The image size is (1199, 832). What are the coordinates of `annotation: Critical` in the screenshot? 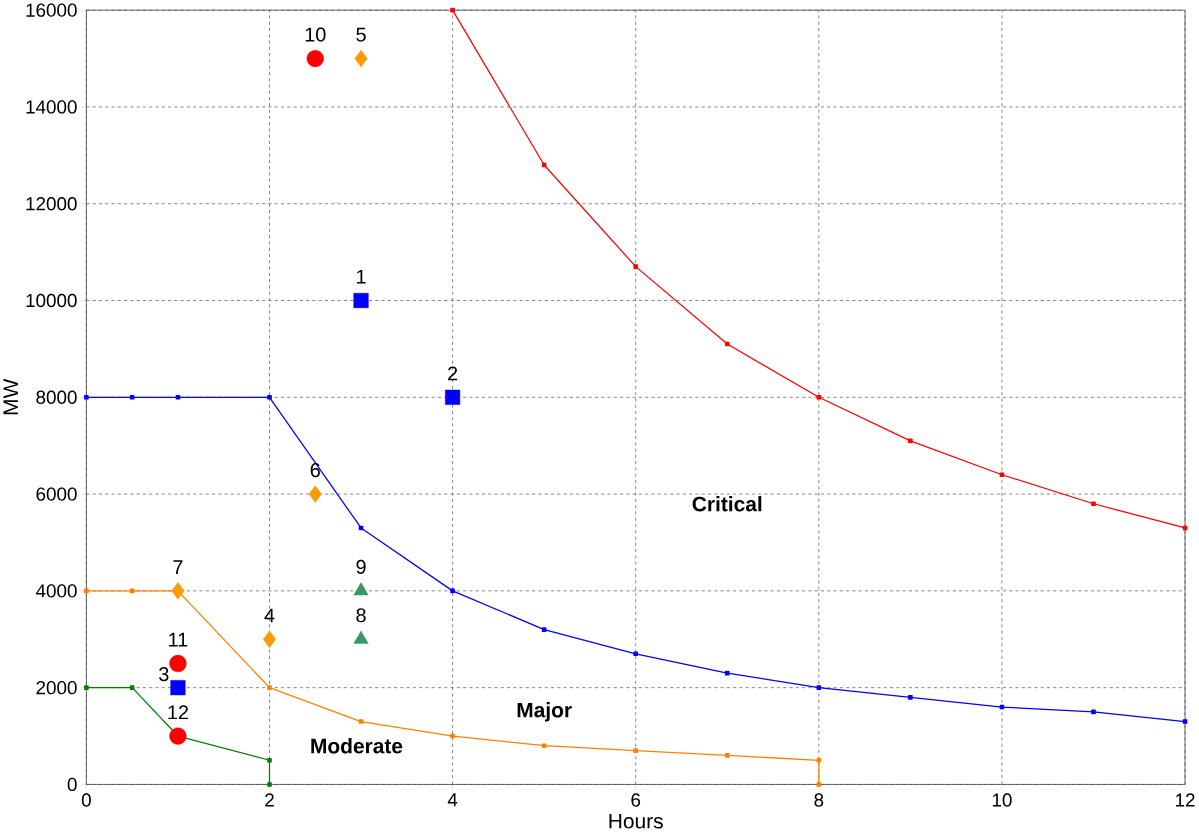 It's located at (727, 504).